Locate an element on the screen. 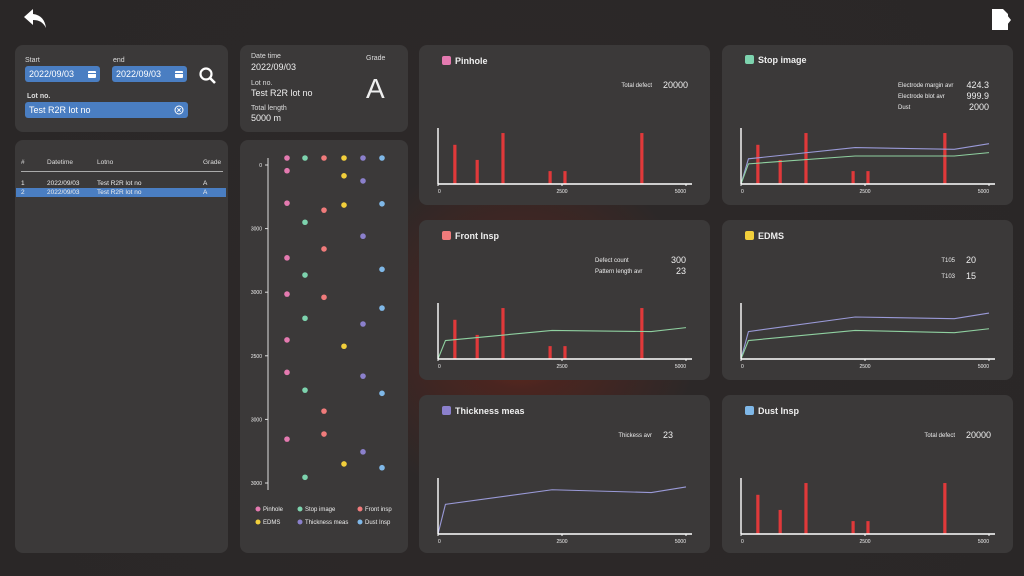 This screenshot has width=1024, height=576. end-date: 2022/09/03 is located at coordinates (149, 74).